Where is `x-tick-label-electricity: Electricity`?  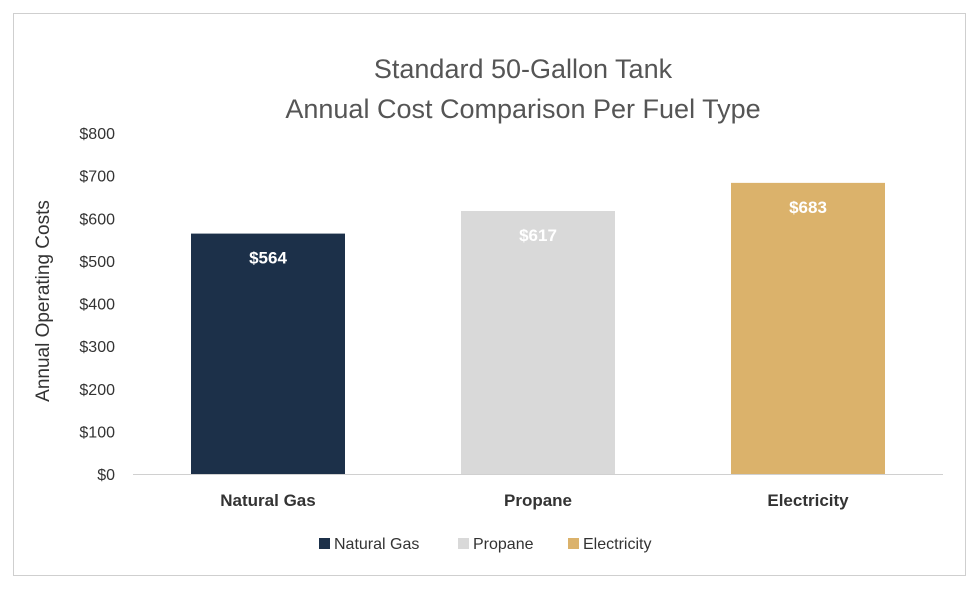
x-tick-label-electricity: Electricity is located at coordinates (808, 500).